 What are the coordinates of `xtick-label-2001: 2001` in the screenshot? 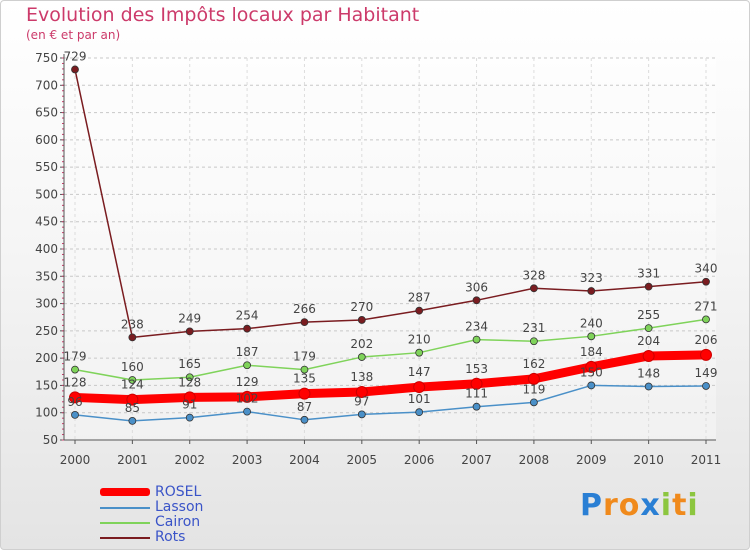 It's located at (132, 460).